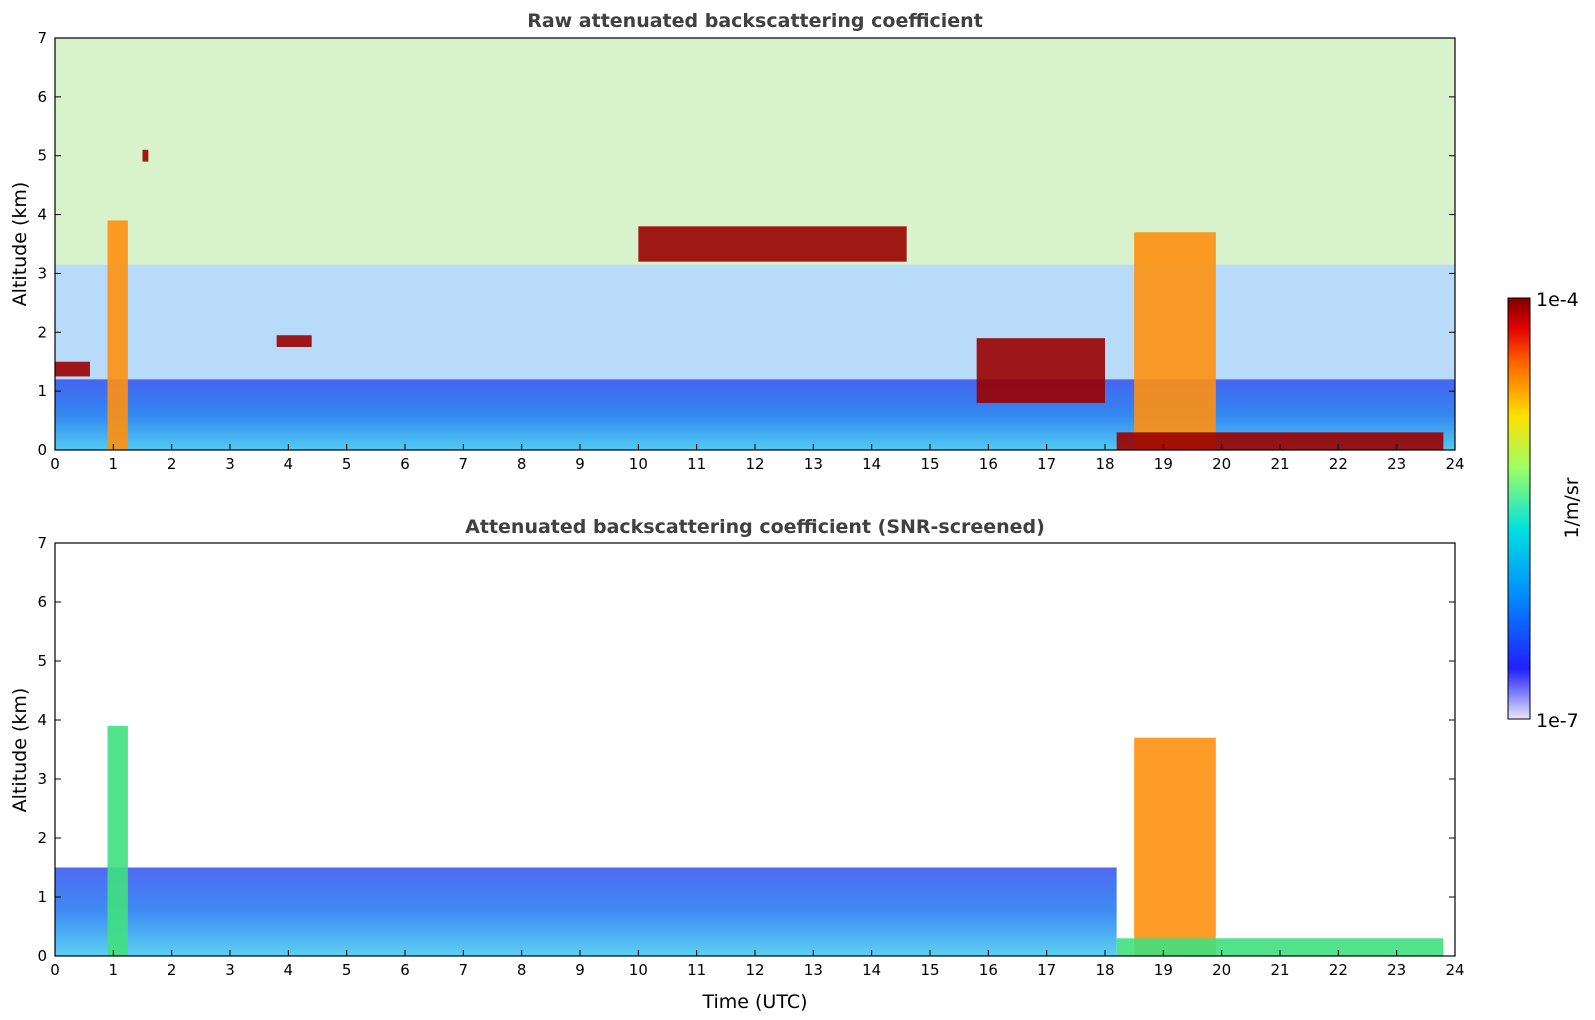 This screenshot has height=1020, width=1595. What do you see at coordinates (1040, 370) in the screenshot?
I see `feature-sloping-cloud` at bounding box center [1040, 370].